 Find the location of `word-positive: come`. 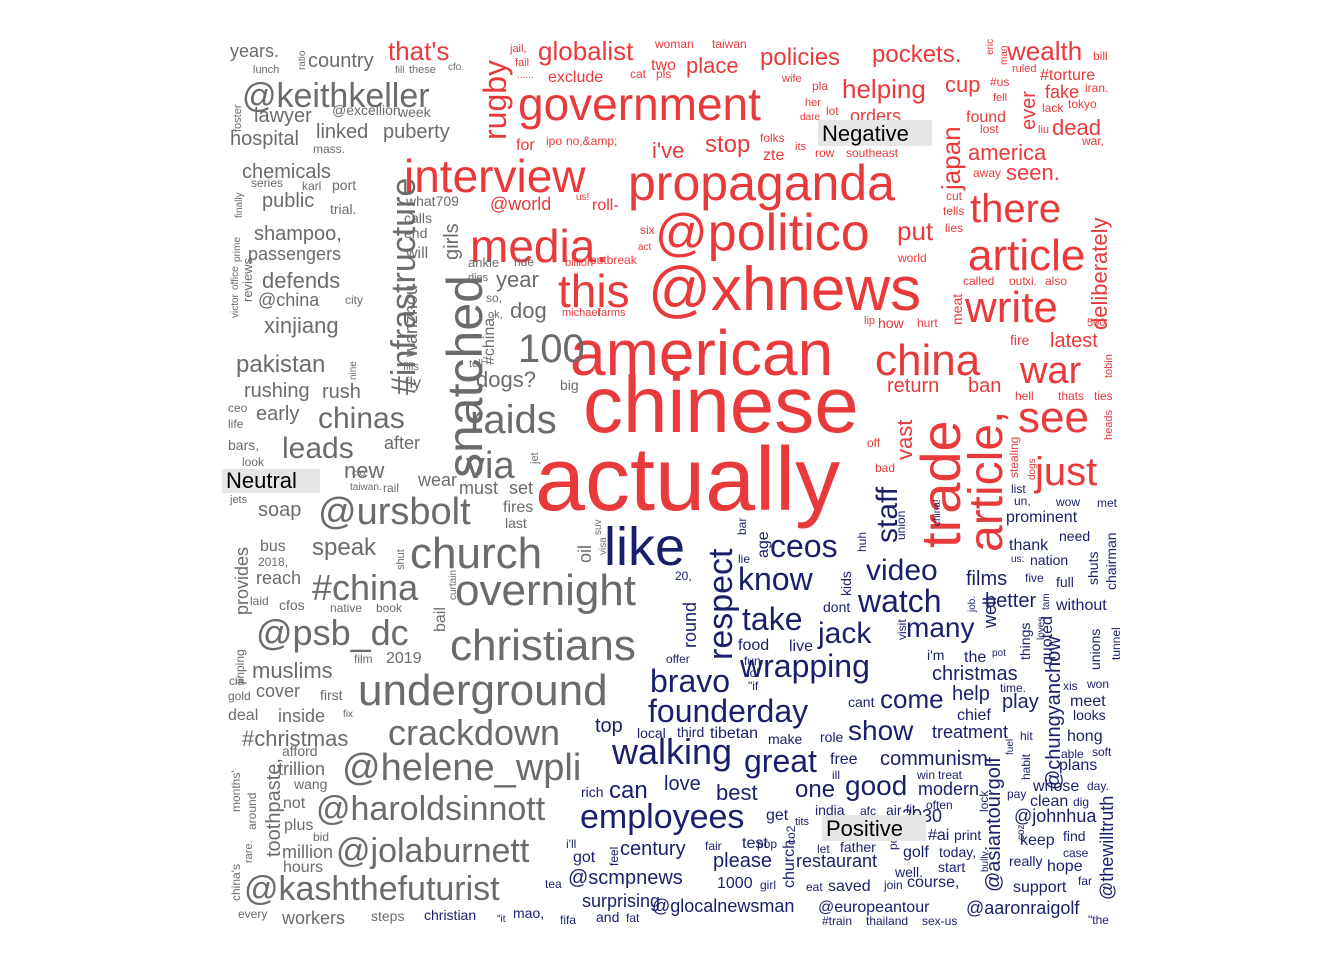

word-positive: come is located at coordinates (912, 699).